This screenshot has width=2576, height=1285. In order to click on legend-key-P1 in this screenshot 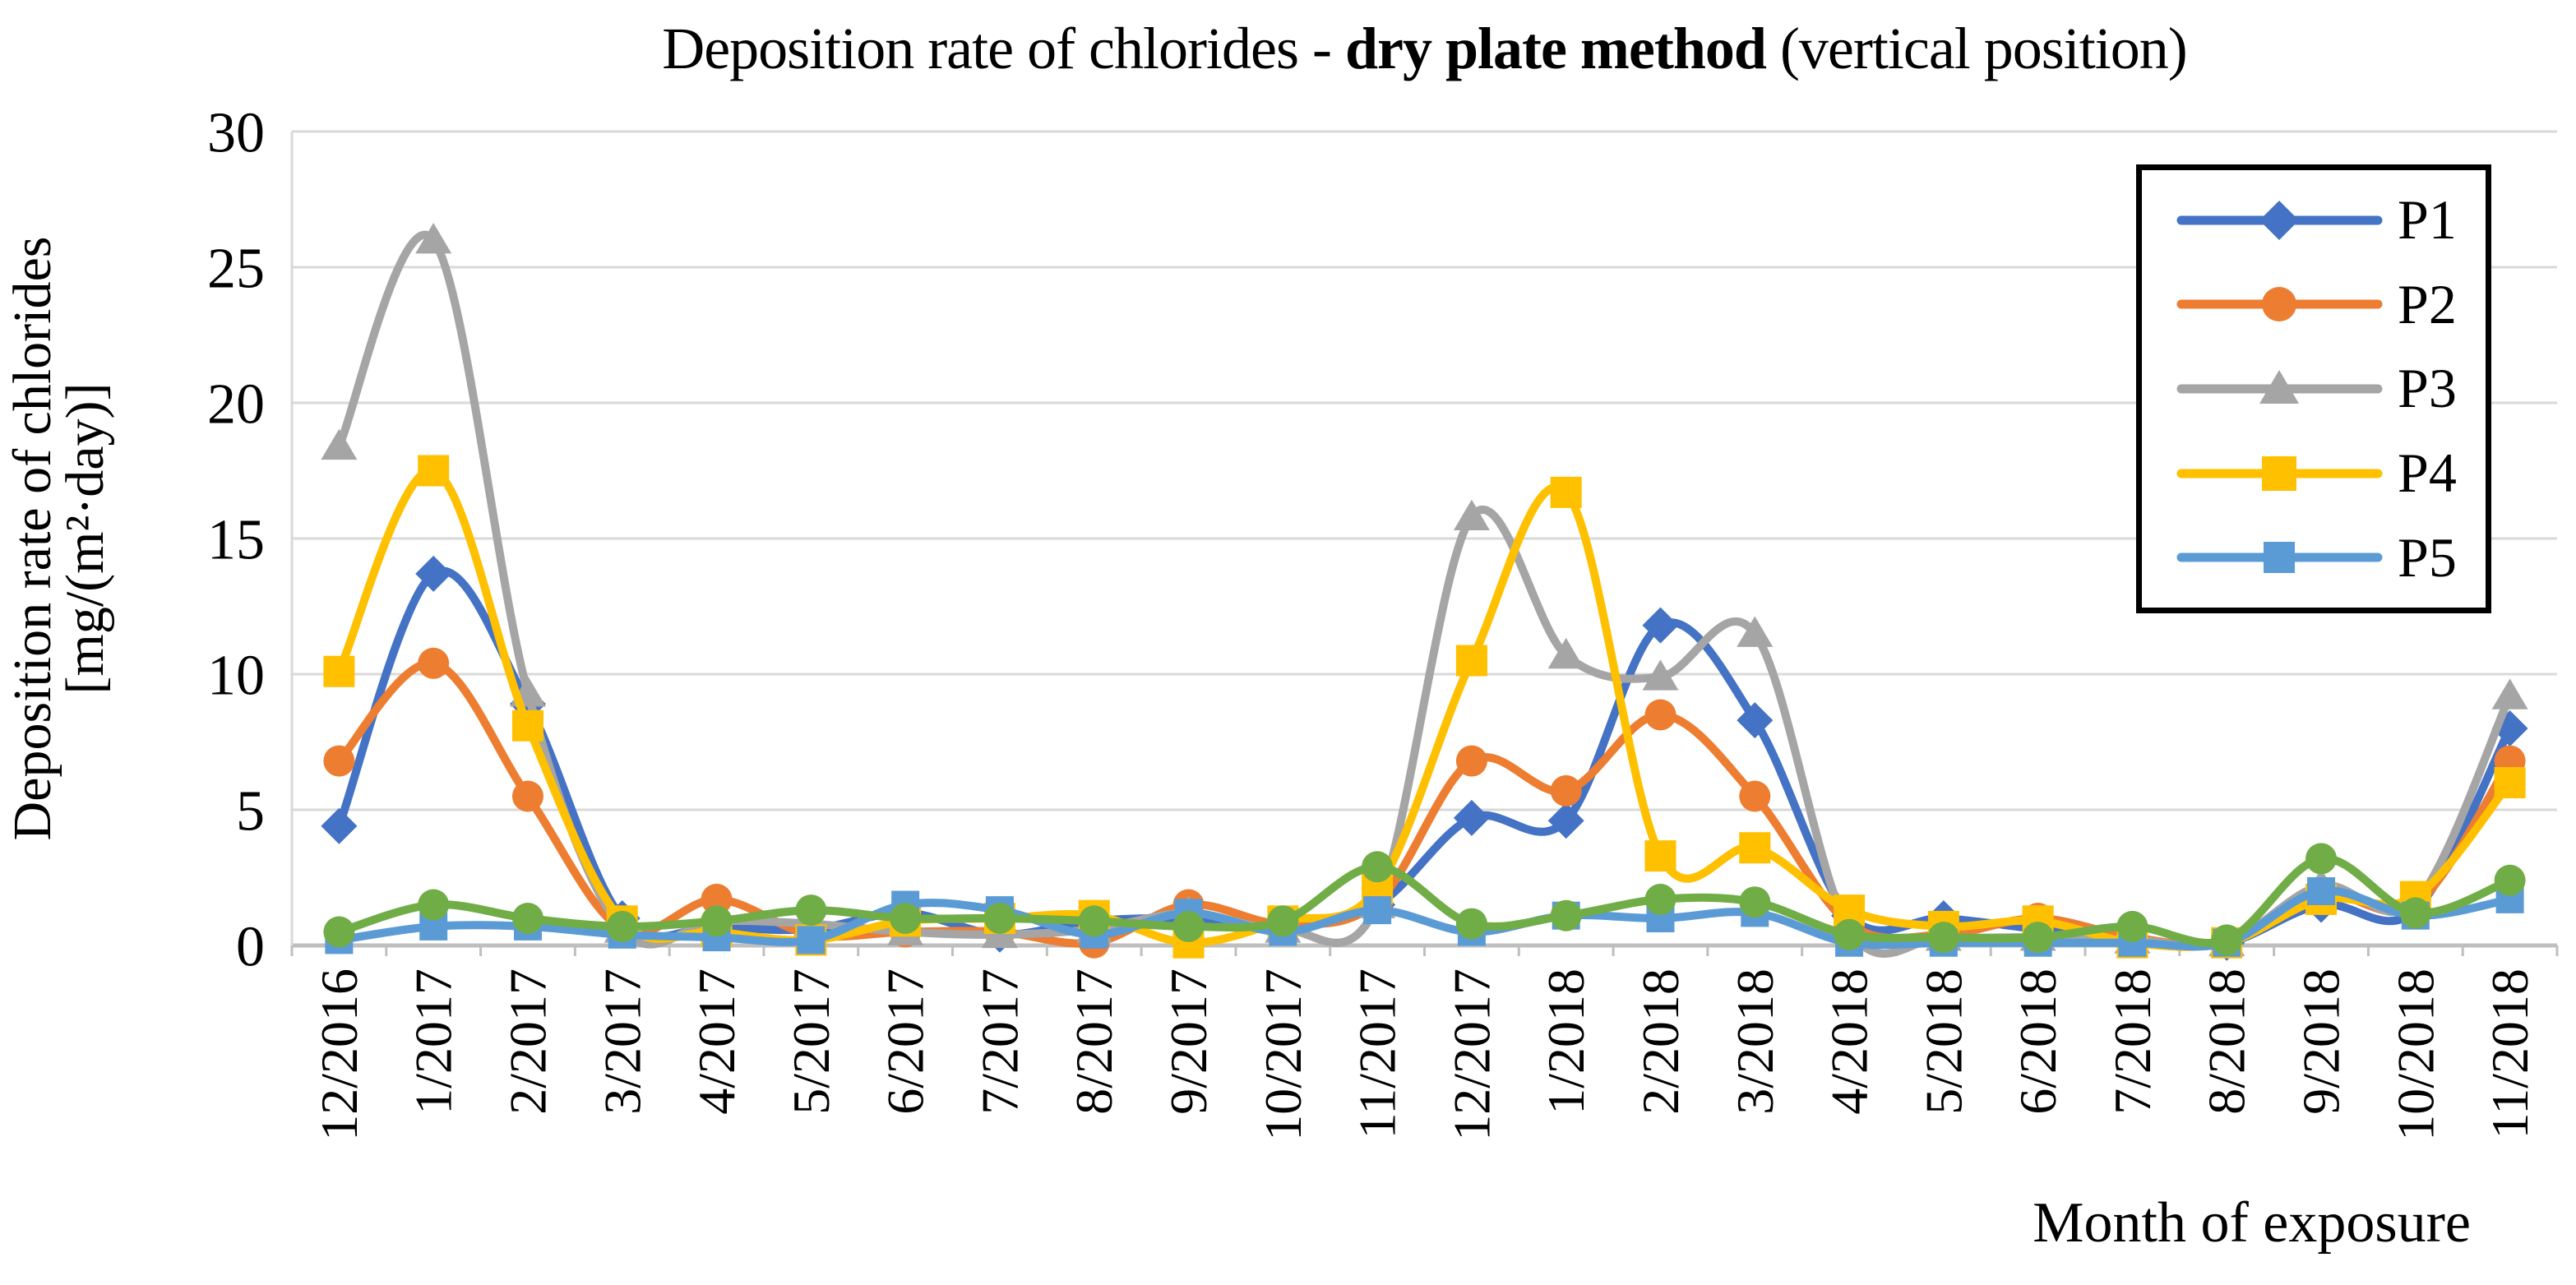, I will do `click(2279, 220)`.